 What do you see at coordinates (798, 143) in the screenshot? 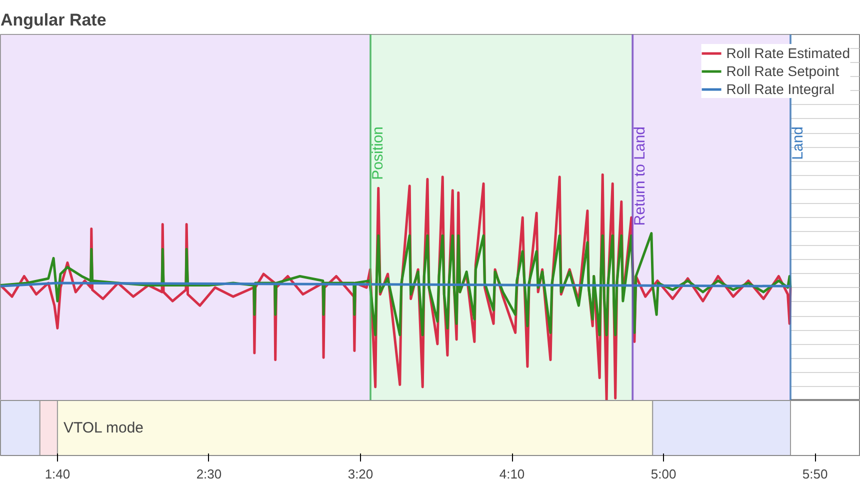
I see `ref-line-label: Land` at bounding box center [798, 143].